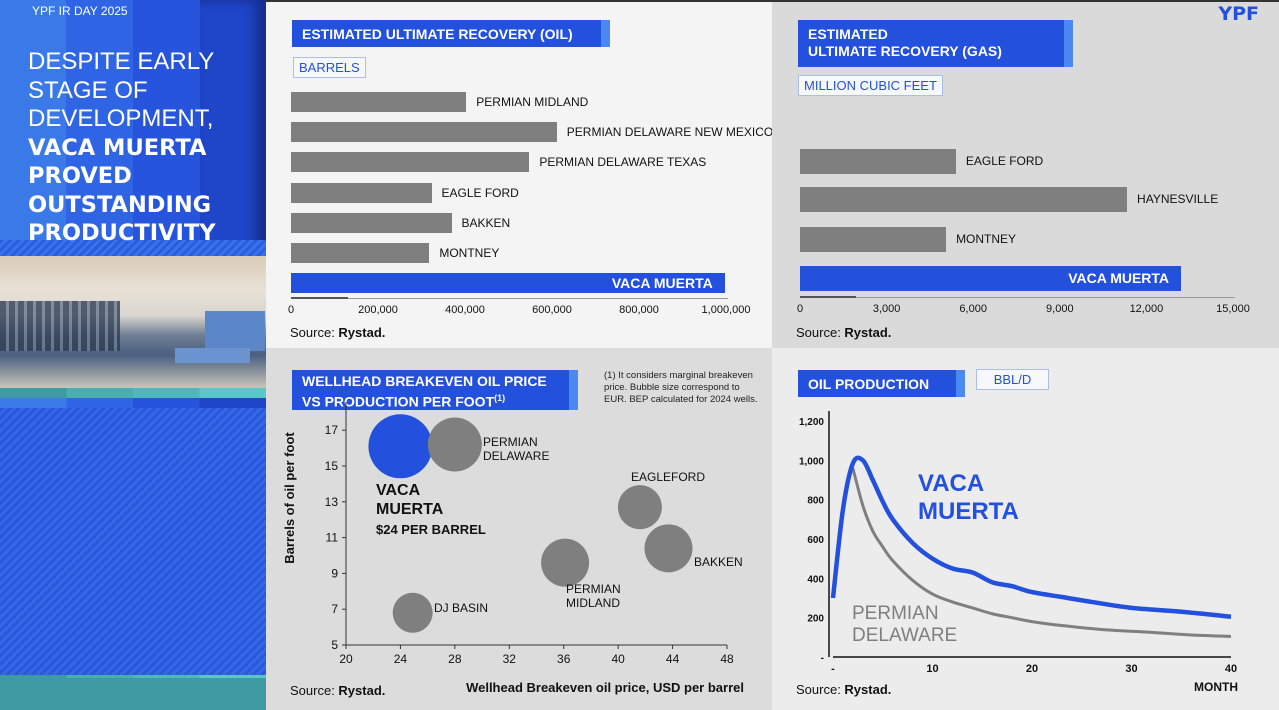  Describe the element at coordinates (964, 199) in the screenshot. I see `bar-haynesville` at that location.